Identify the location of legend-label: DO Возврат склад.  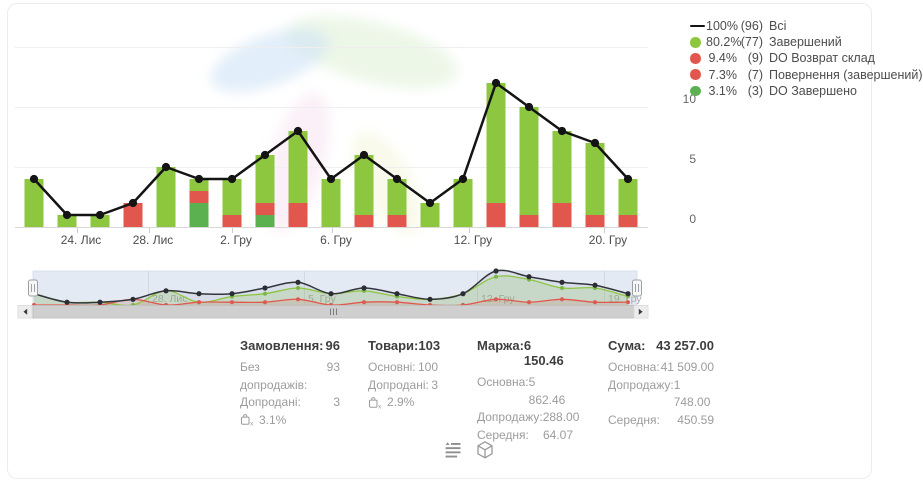
(822, 58).